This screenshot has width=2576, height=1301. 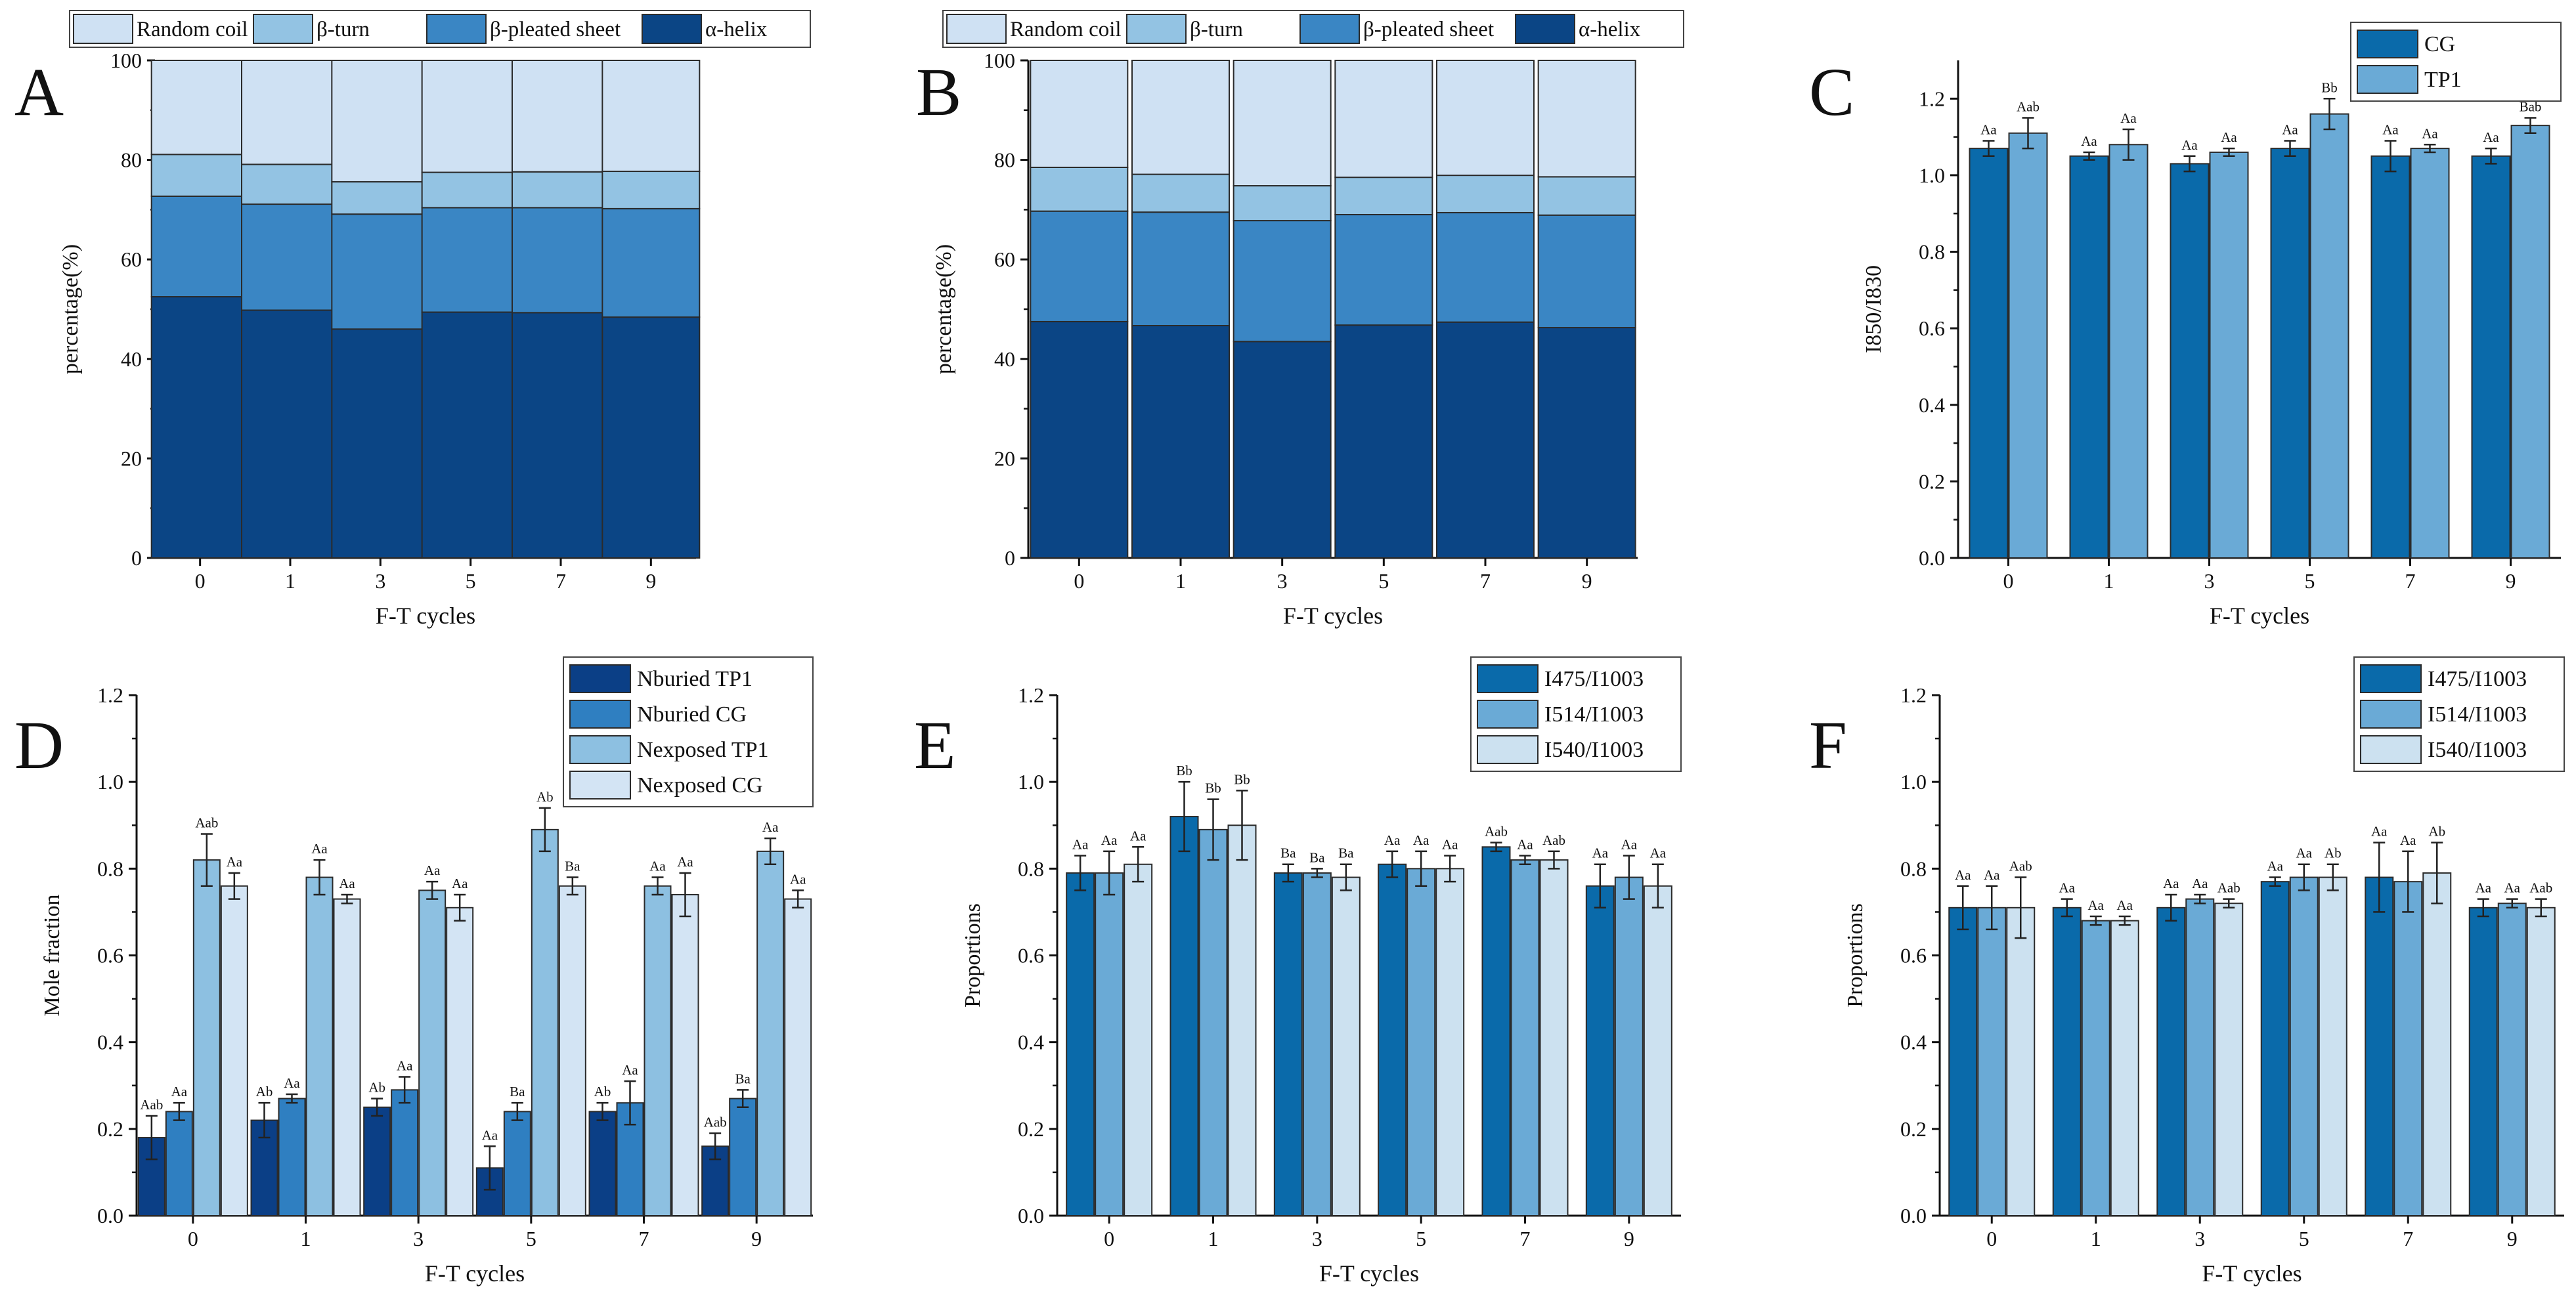 What do you see at coordinates (39, 92) in the screenshot?
I see `panel-letter: A` at bounding box center [39, 92].